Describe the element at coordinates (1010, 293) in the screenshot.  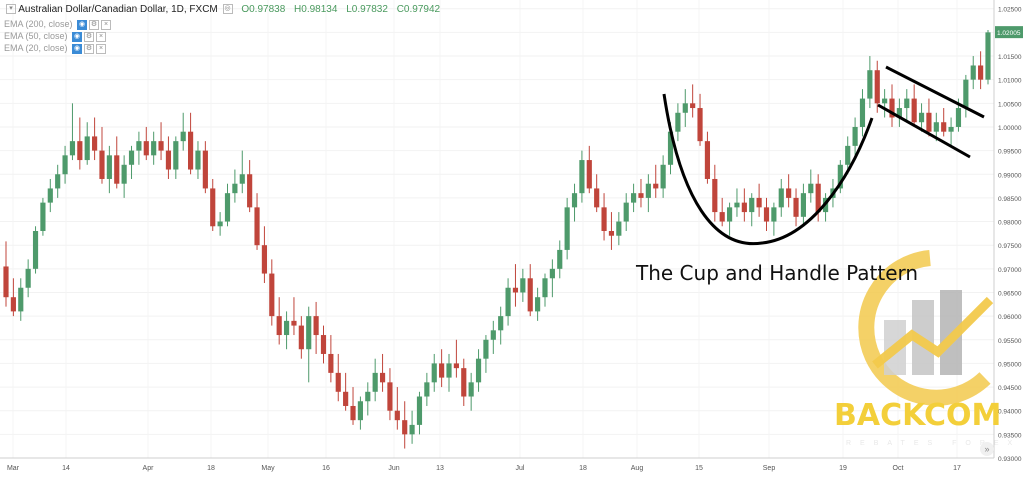
I see `y-tick-label: 0.96500` at that location.